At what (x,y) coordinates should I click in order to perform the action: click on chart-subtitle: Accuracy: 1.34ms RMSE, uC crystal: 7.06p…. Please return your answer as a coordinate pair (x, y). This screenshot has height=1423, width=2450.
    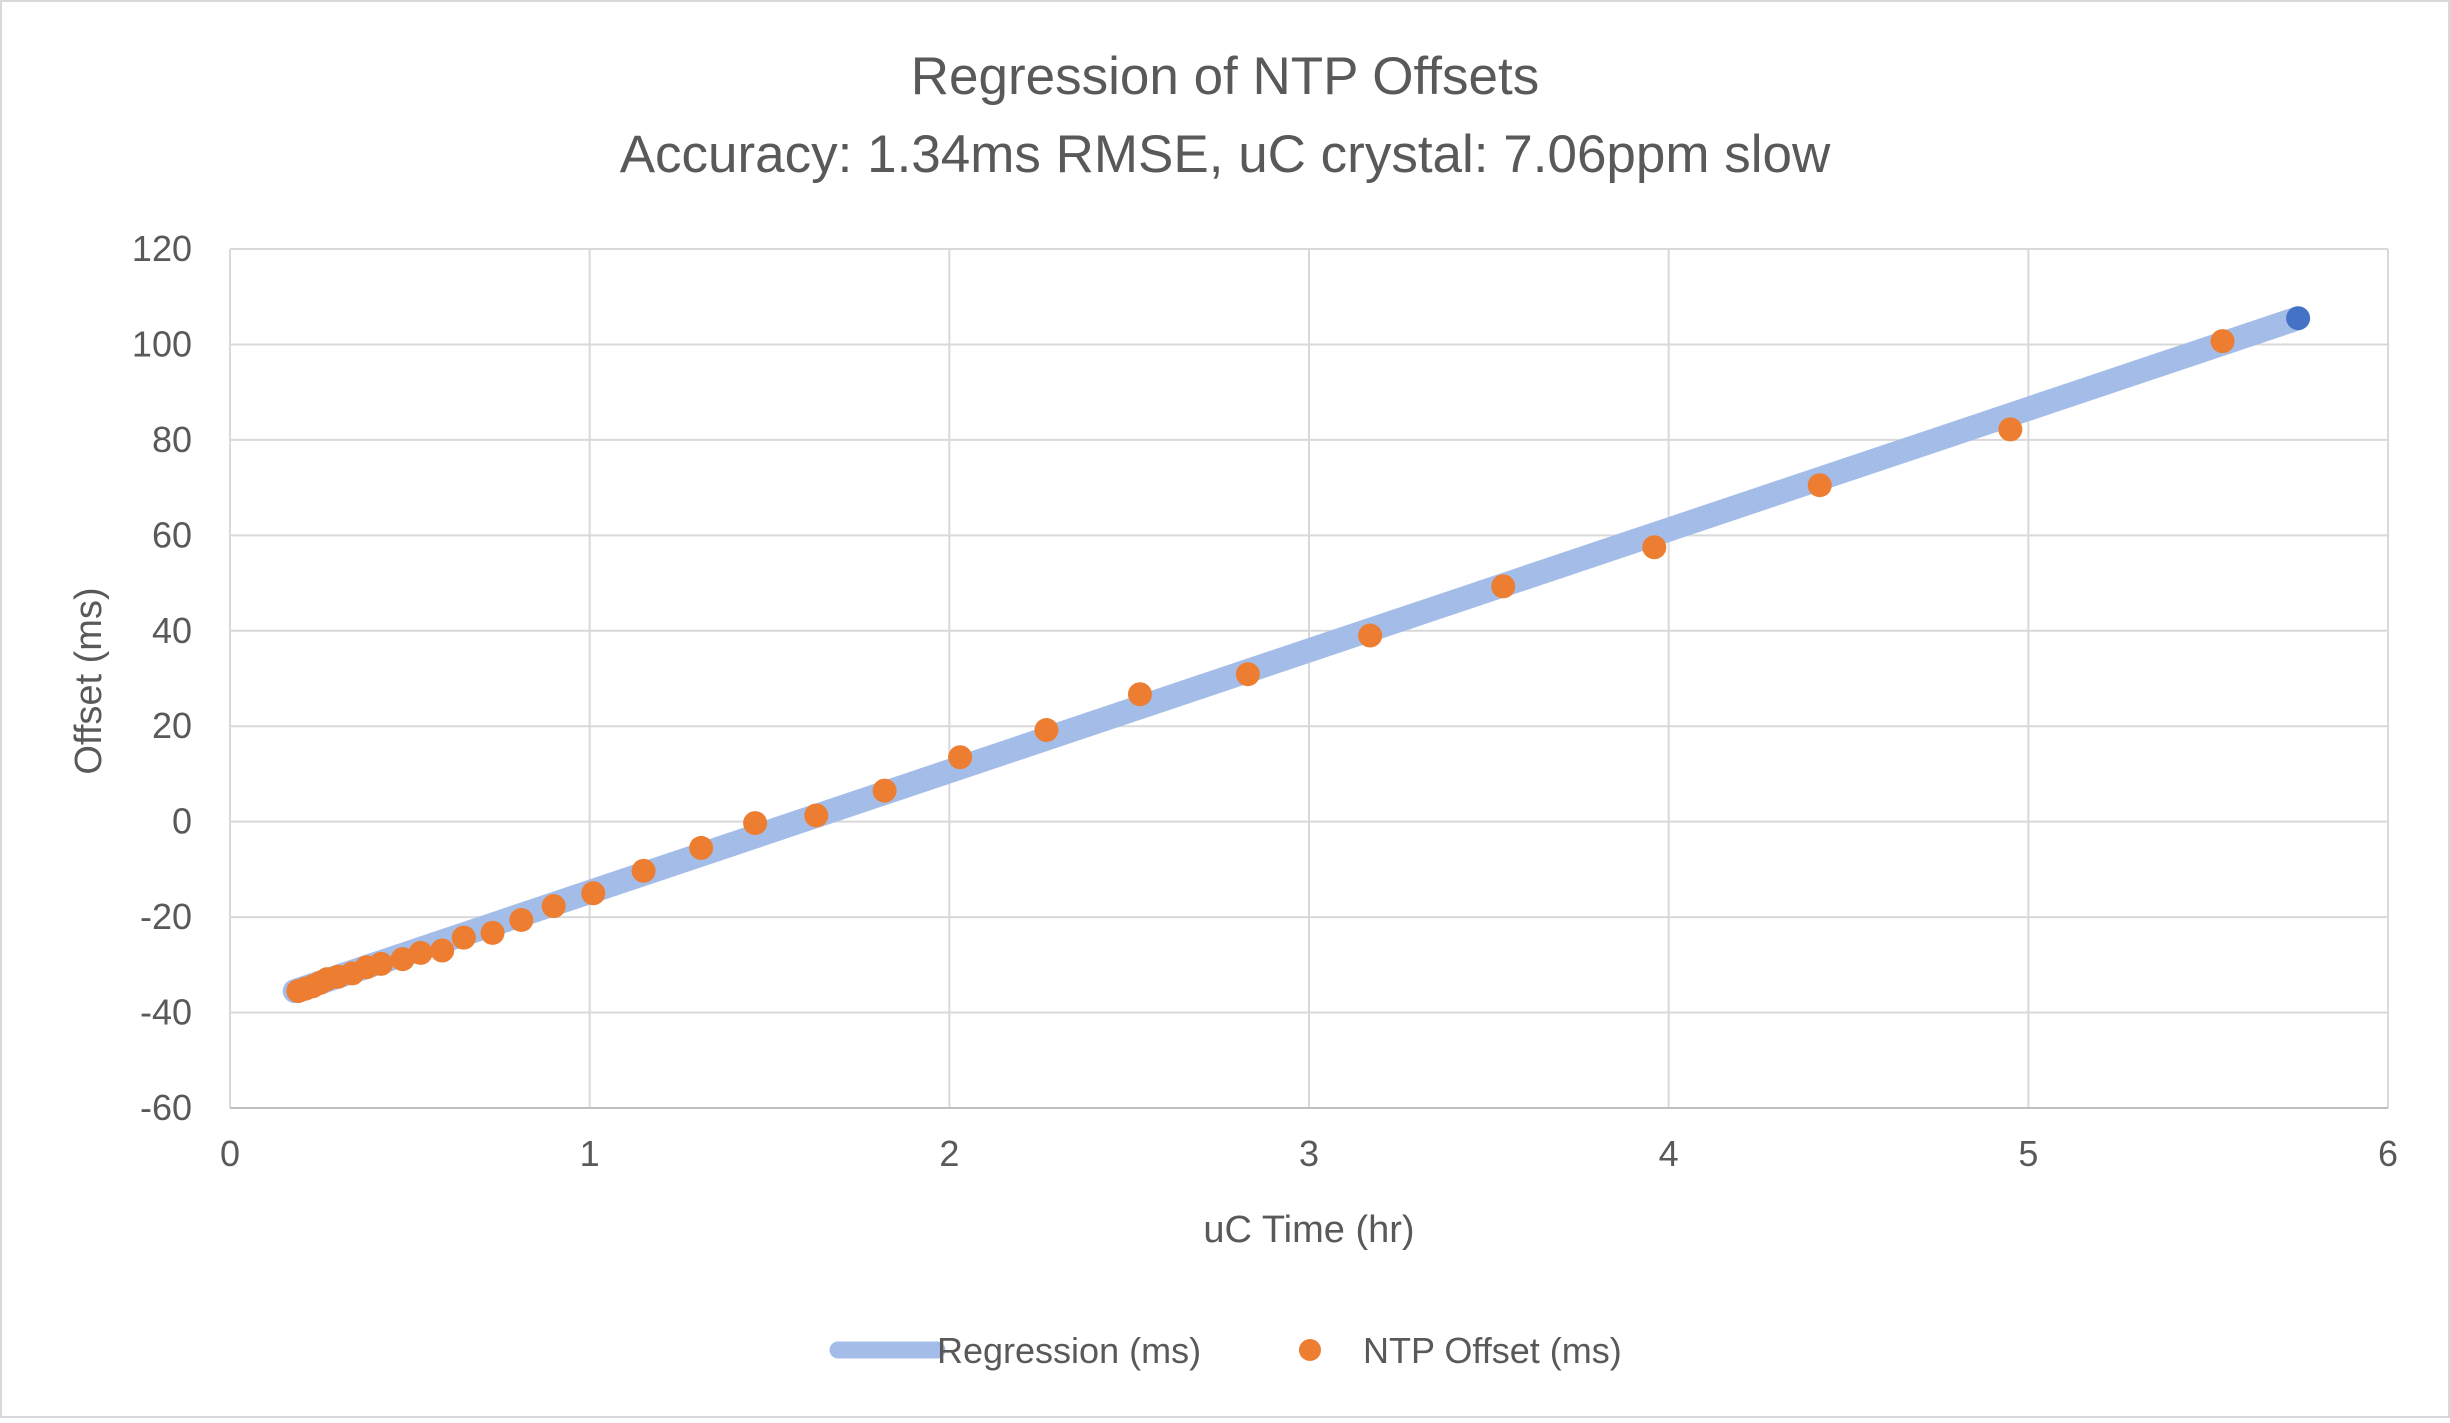
    Looking at the image, I should click on (1225, 154).